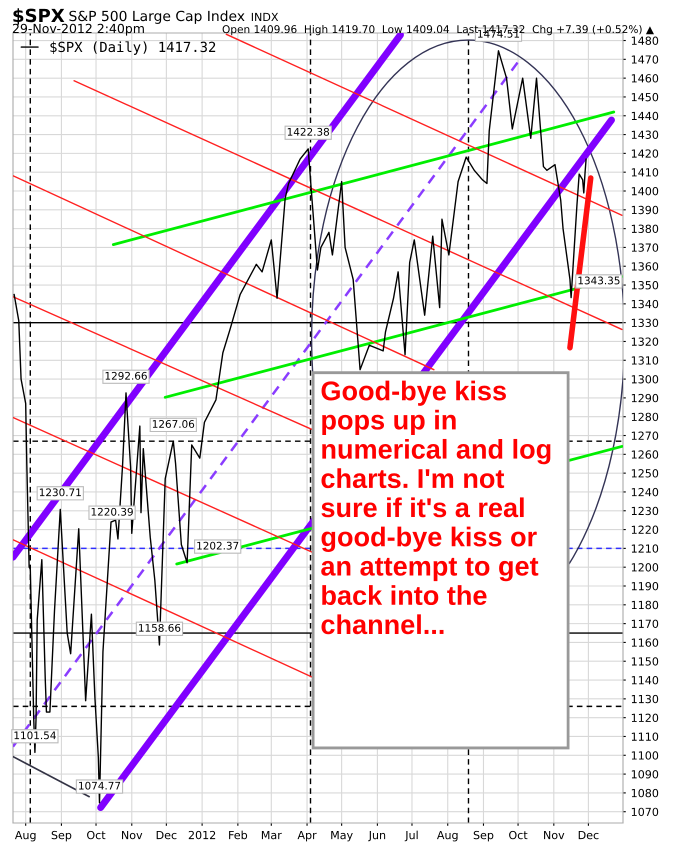 The width and height of the screenshot is (674, 848). What do you see at coordinates (159, 628) in the screenshot?
I see `annotation: 1158.66` at bounding box center [159, 628].